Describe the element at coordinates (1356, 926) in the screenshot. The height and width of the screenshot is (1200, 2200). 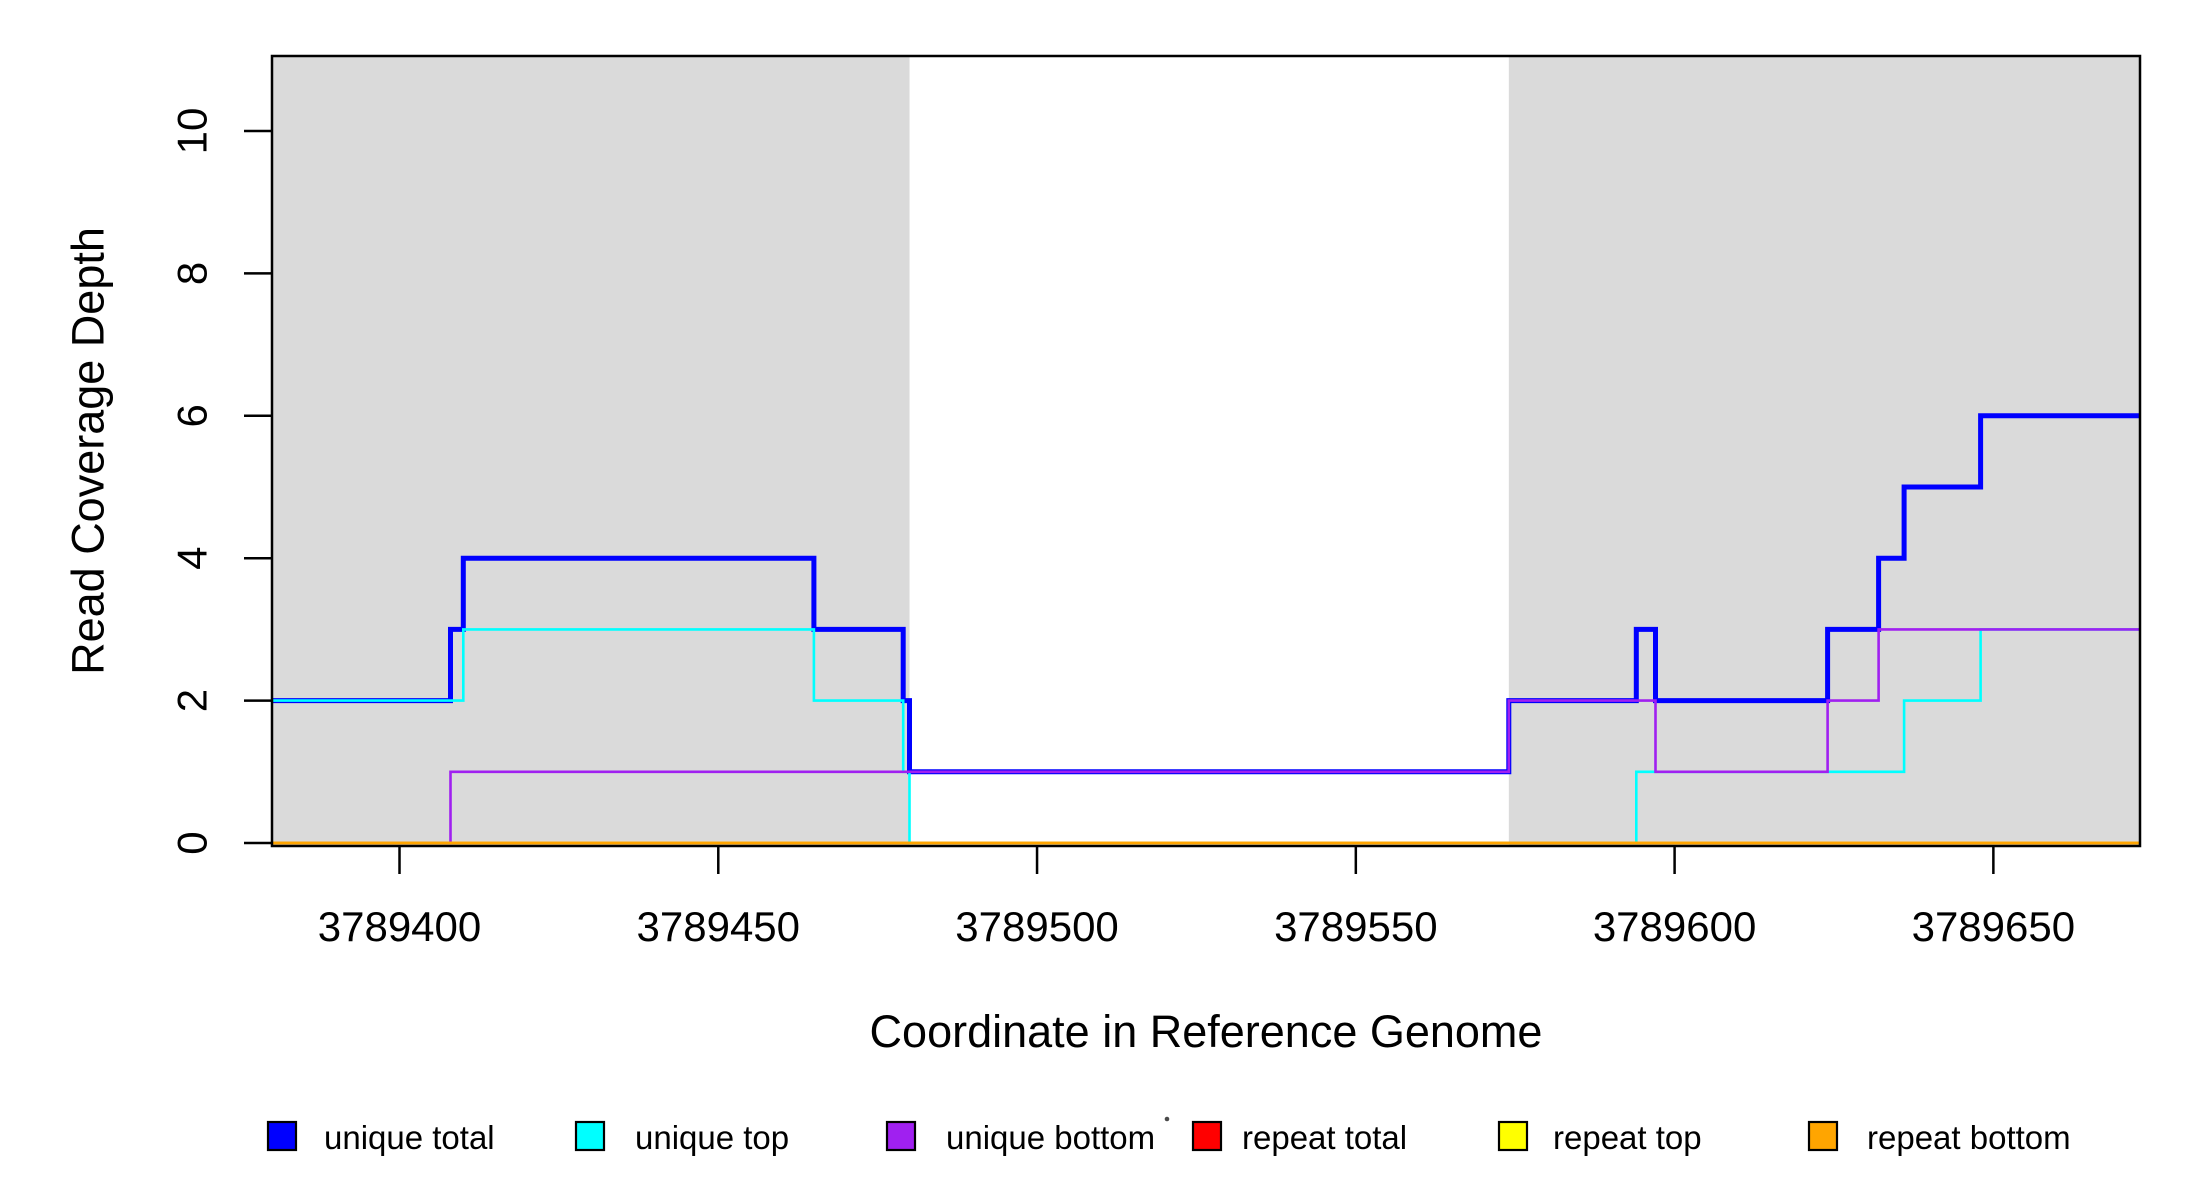
I see `x-axis-tick-label: 3789550` at that location.